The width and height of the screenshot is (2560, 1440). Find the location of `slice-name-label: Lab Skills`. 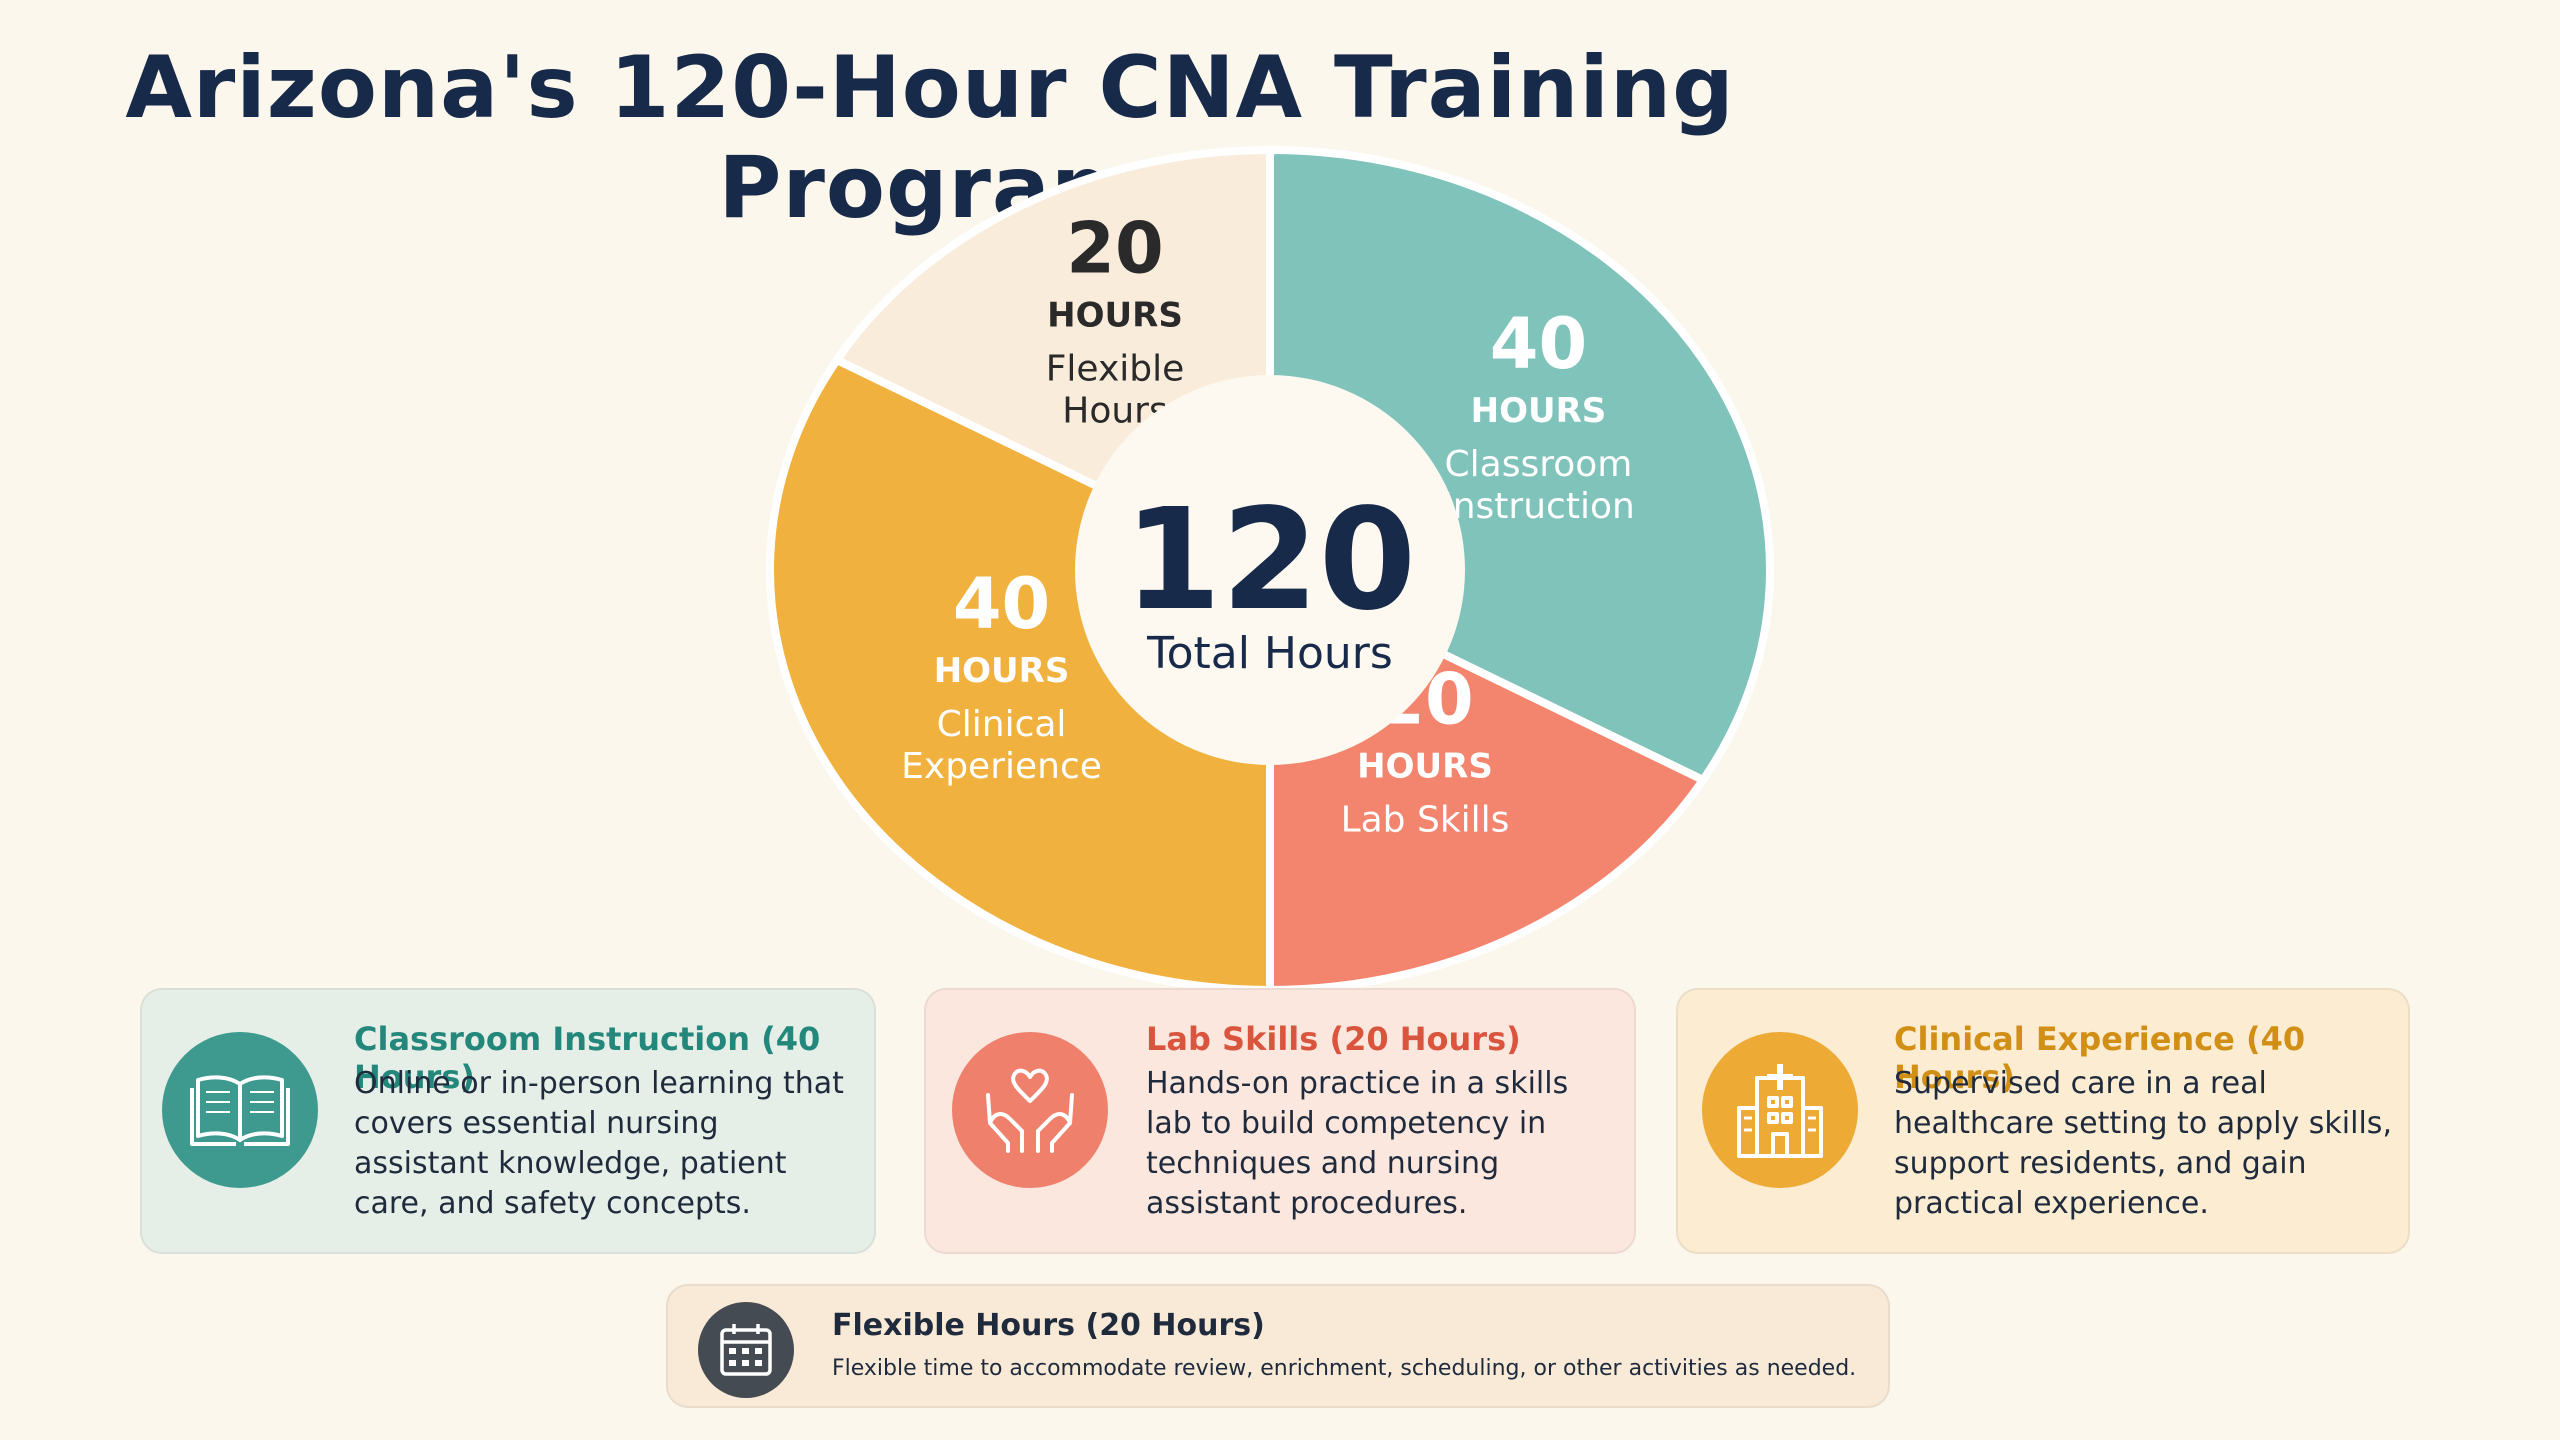

slice-name-label: Lab Skills is located at coordinates (1425, 820).